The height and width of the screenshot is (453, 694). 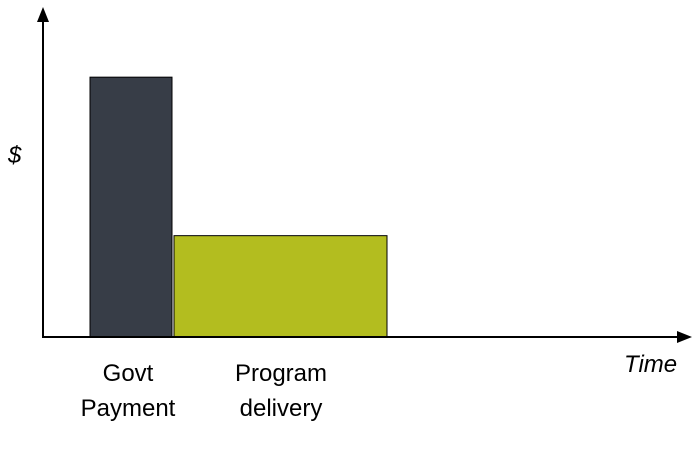 I want to click on category-label-line: delivery, so click(x=281, y=408).